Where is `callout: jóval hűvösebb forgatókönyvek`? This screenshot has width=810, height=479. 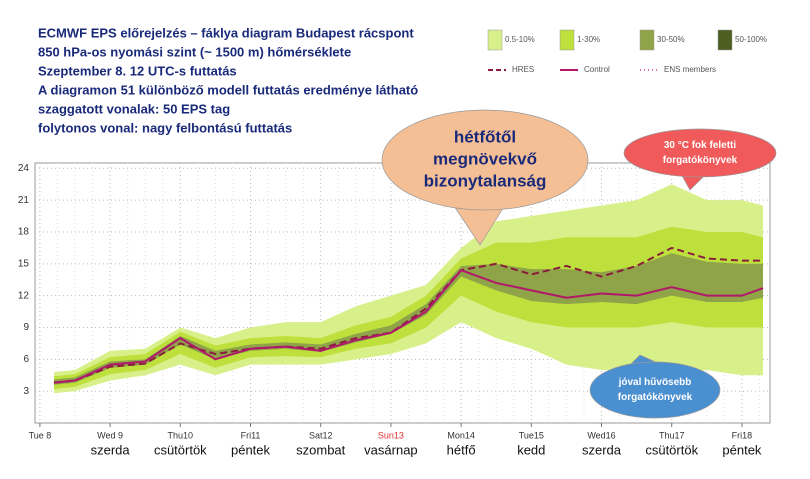 callout: jóval hűvösebb forgatókönyvek is located at coordinates (655, 386).